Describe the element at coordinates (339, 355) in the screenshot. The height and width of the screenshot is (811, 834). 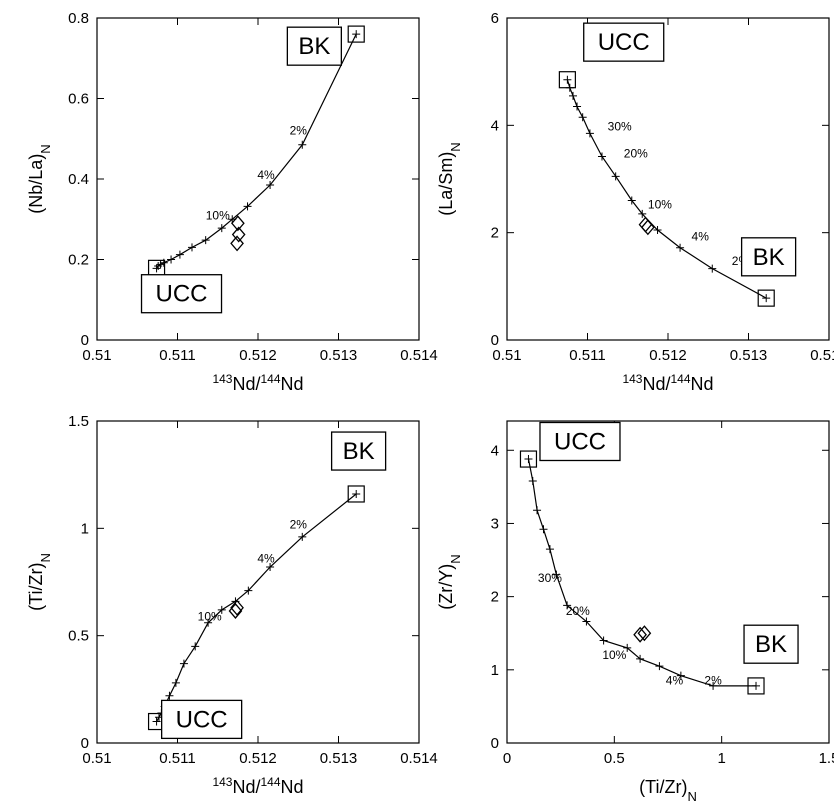
I see `x-tick-label: 0.513` at that location.